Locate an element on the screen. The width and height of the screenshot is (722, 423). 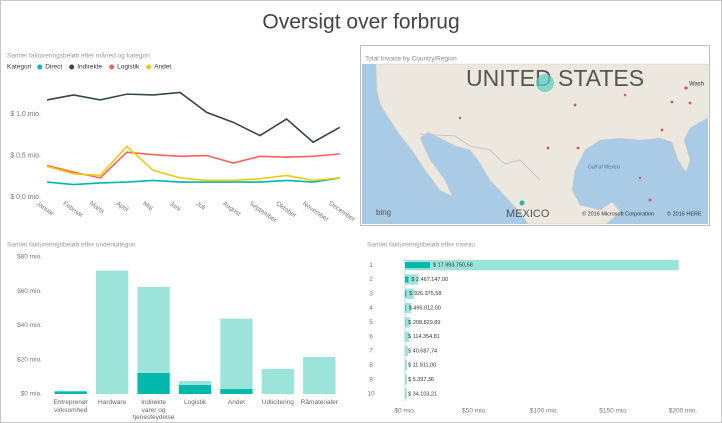
x-tick-label-box: Andet is located at coordinates (236, 402).